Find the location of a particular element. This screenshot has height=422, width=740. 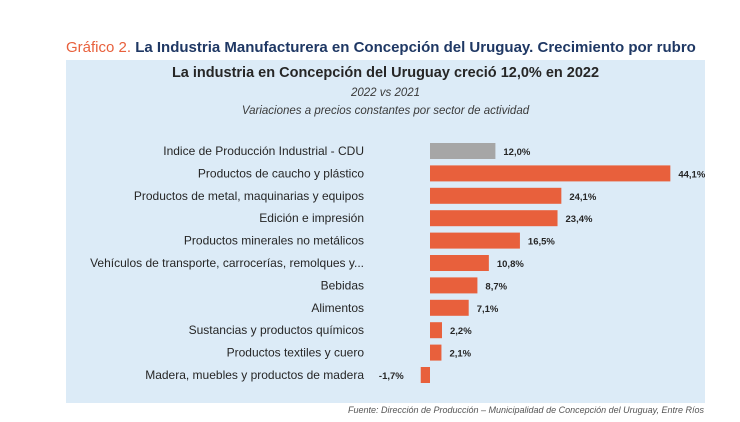

value-label-0: 12,0% is located at coordinates (516, 152).